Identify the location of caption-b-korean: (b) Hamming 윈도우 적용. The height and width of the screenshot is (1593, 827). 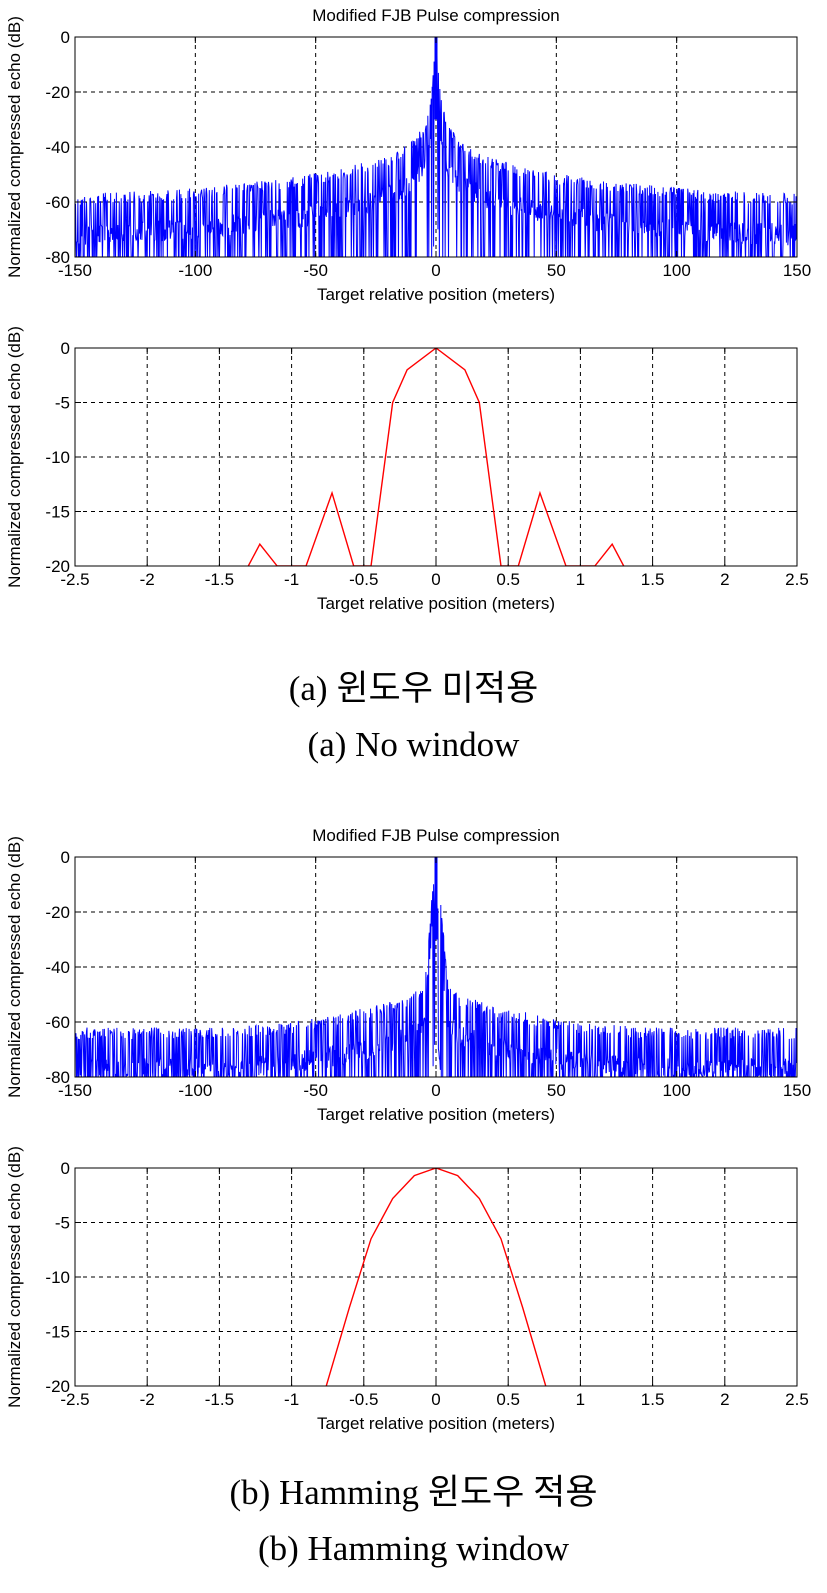
(413, 1492).